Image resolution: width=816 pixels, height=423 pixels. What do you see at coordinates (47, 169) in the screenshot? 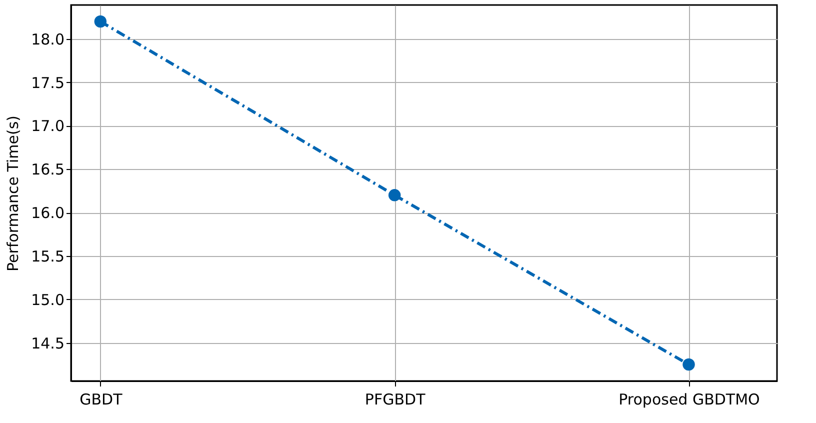
I see `y-tick-label: 16.5` at bounding box center [47, 169].